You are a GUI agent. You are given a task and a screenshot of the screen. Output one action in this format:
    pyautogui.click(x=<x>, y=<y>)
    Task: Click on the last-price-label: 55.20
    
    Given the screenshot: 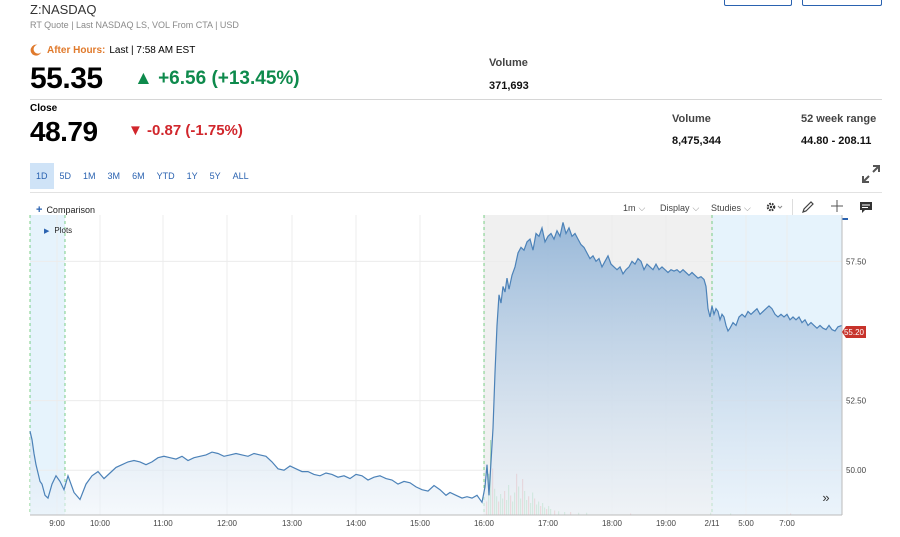 What is the action you would take?
    pyautogui.click(x=854, y=332)
    